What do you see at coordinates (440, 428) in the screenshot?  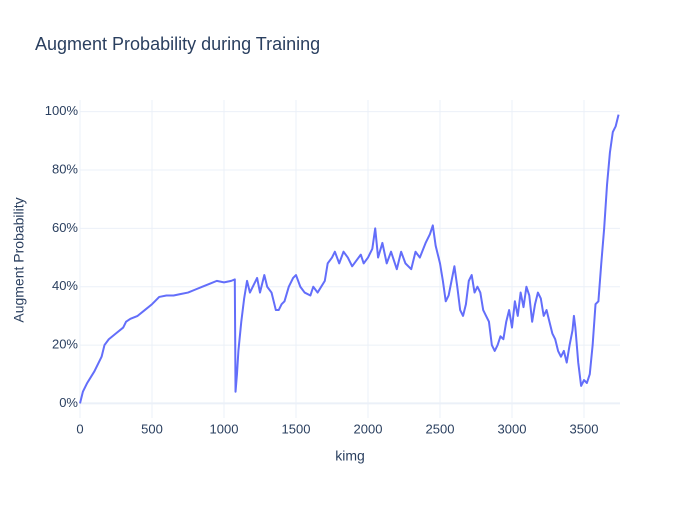 I see `x-tick-label: 2500` at bounding box center [440, 428].